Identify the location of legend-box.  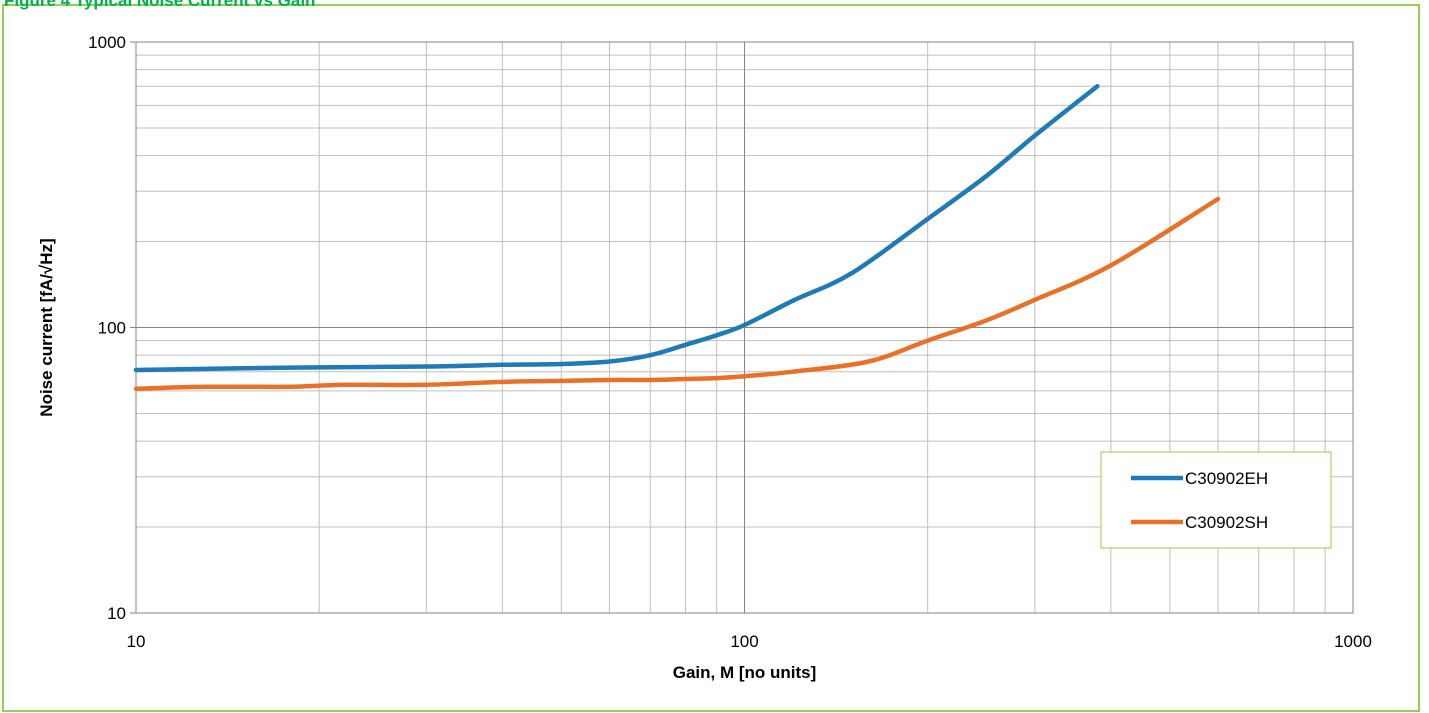
(1216, 500).